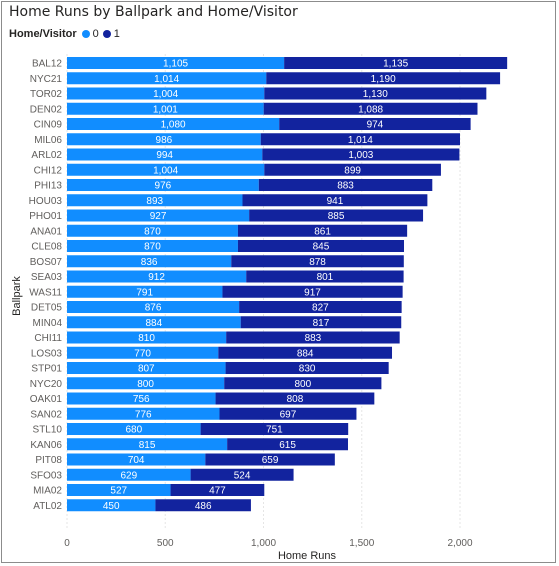 This screenshot has width=559, height=566. What do you see at coordinates (48, 125) in the screenshot?
I see `category-label: CIN09` at bounding box center [48, 125].